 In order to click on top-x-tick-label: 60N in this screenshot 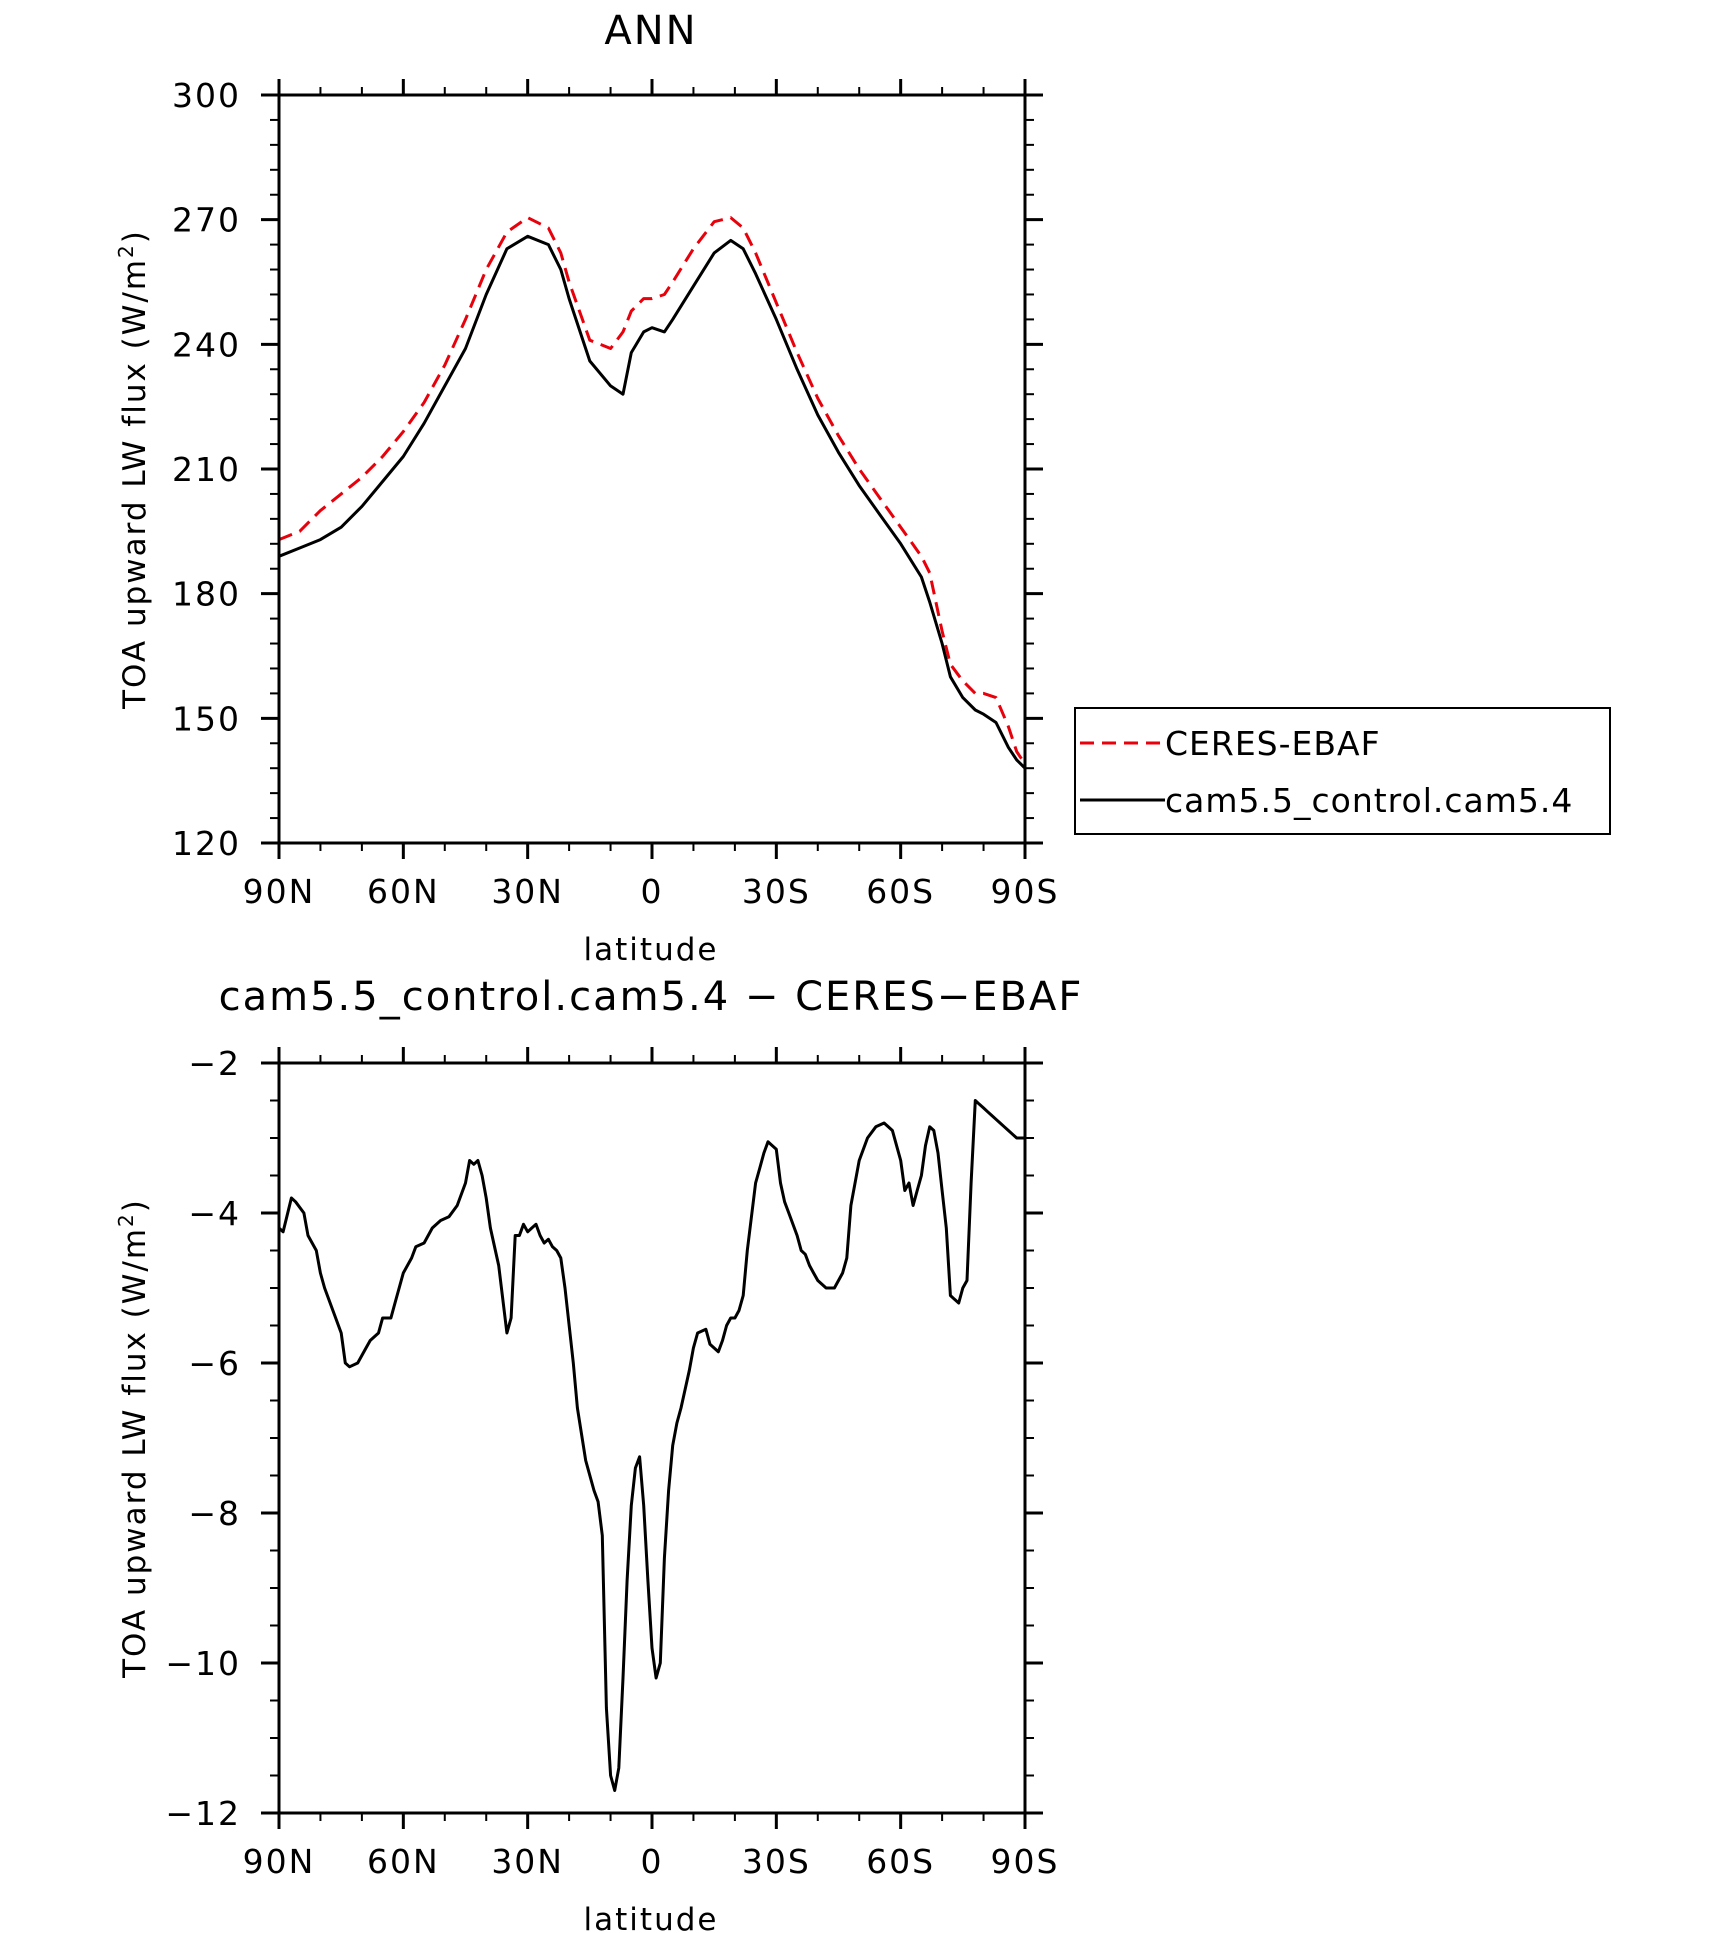, I will do `click(403, 891)`.